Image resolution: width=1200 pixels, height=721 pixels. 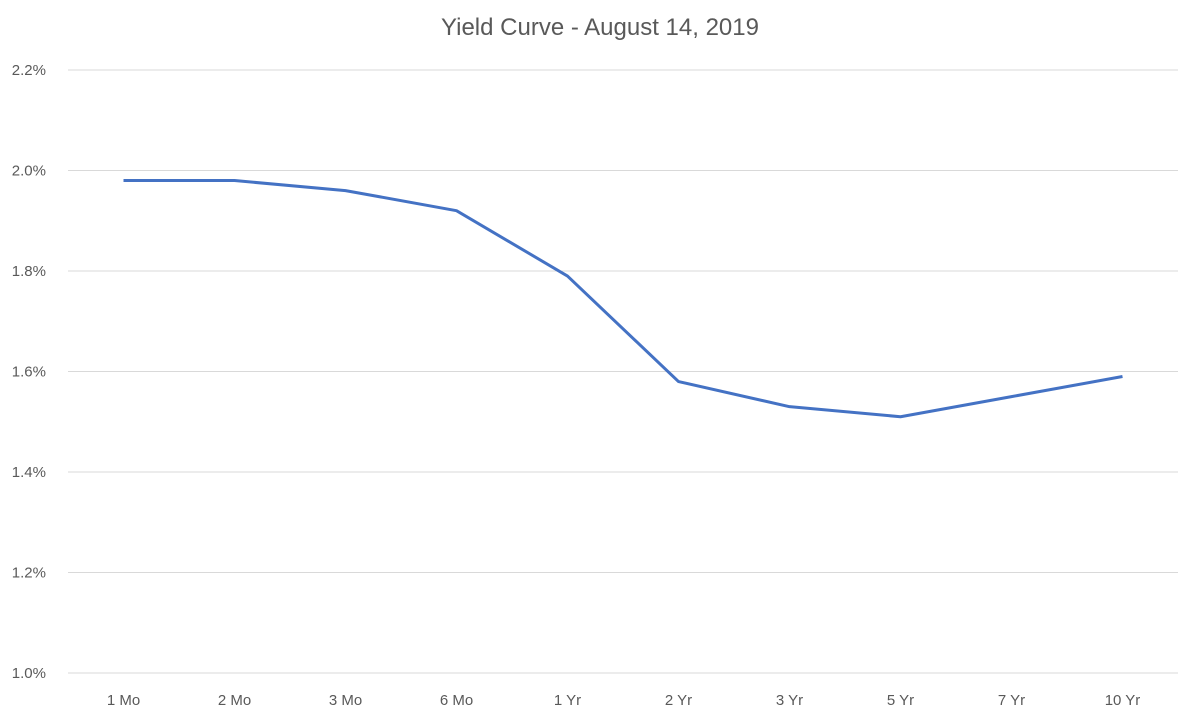 I want to click on x-tick-label: 3 Yr, so click(x=789, y=700).